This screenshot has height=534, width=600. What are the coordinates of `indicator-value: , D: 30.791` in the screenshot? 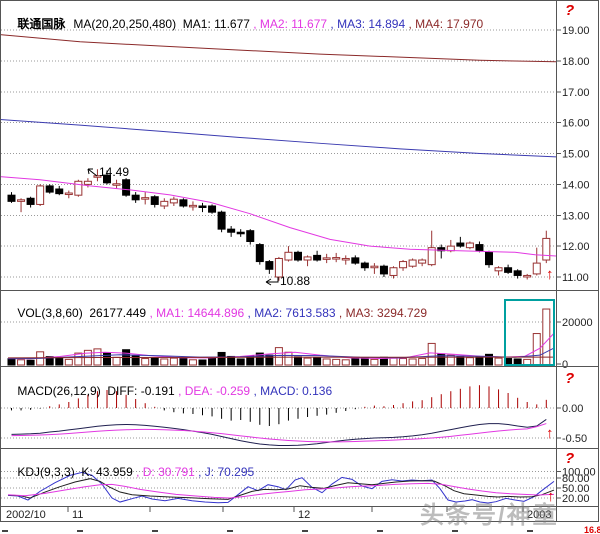 It's located at (163, 472).